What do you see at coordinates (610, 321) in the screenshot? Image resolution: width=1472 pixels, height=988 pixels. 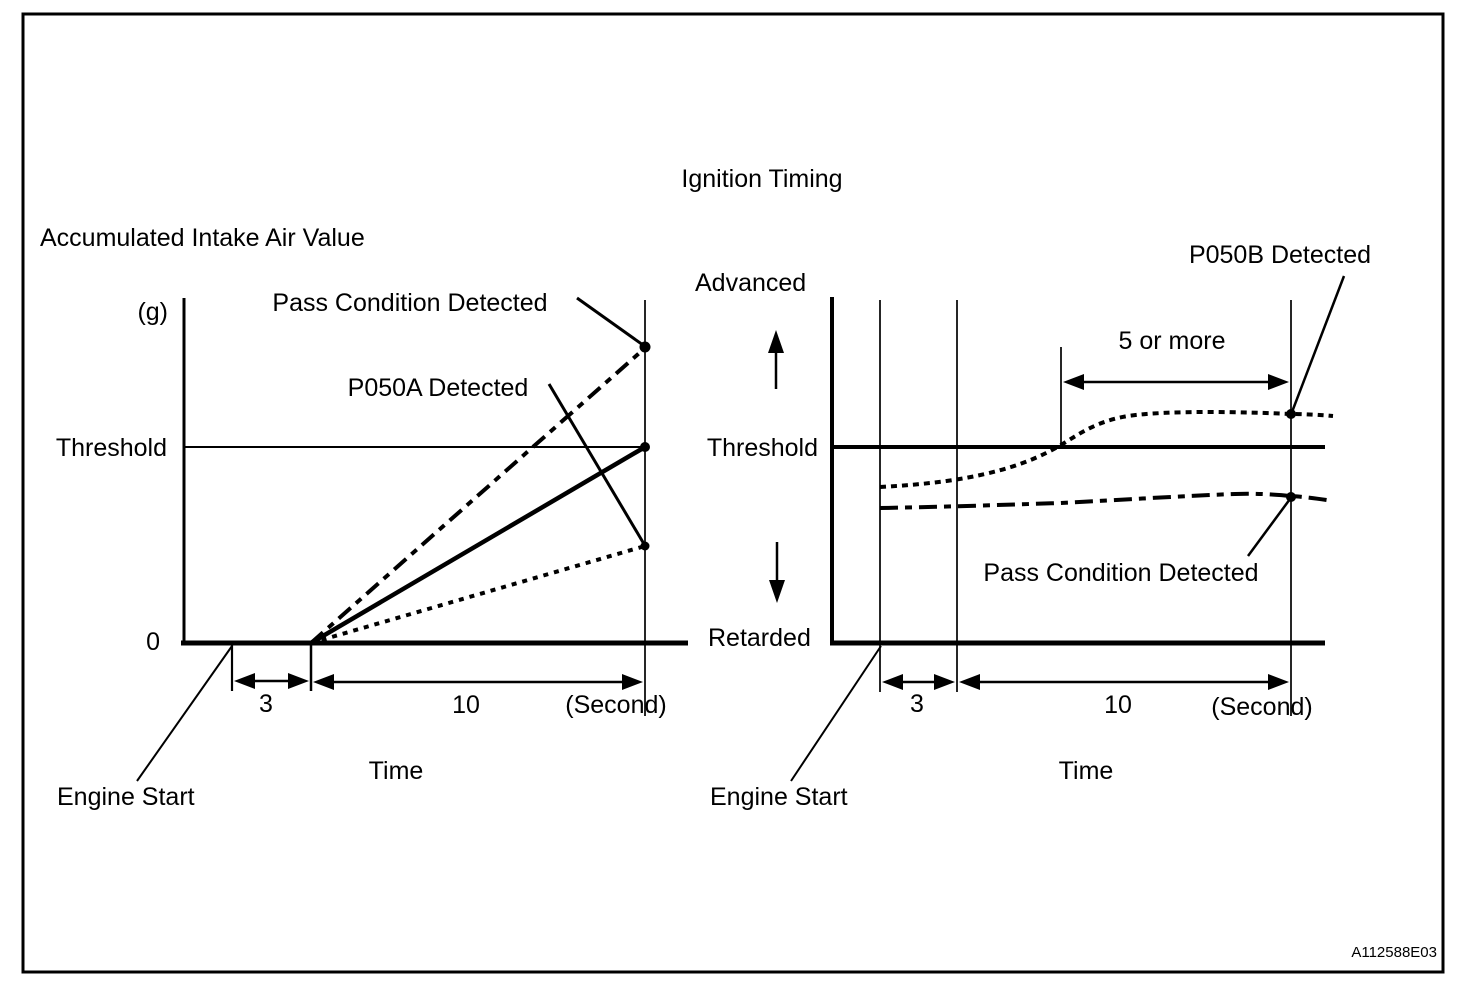 I see `left-pass-condition-leader` at bounding box center [610, 321].